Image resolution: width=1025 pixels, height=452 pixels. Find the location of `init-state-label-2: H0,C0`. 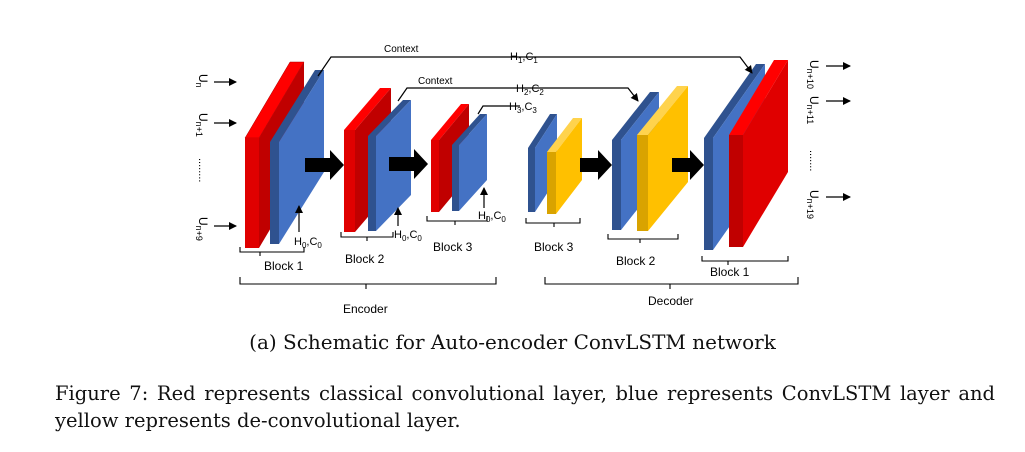

init-state-label-2: H0,C0 is located at coordinates (408, 236).